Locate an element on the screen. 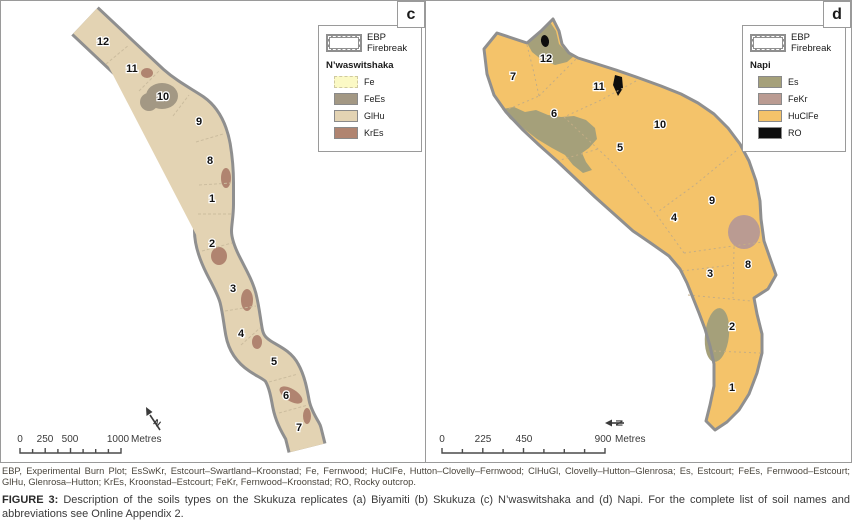 The width and height of the screenshot is (852, 527). legend-item-label: GlHu is located at coordinates (374, 116).